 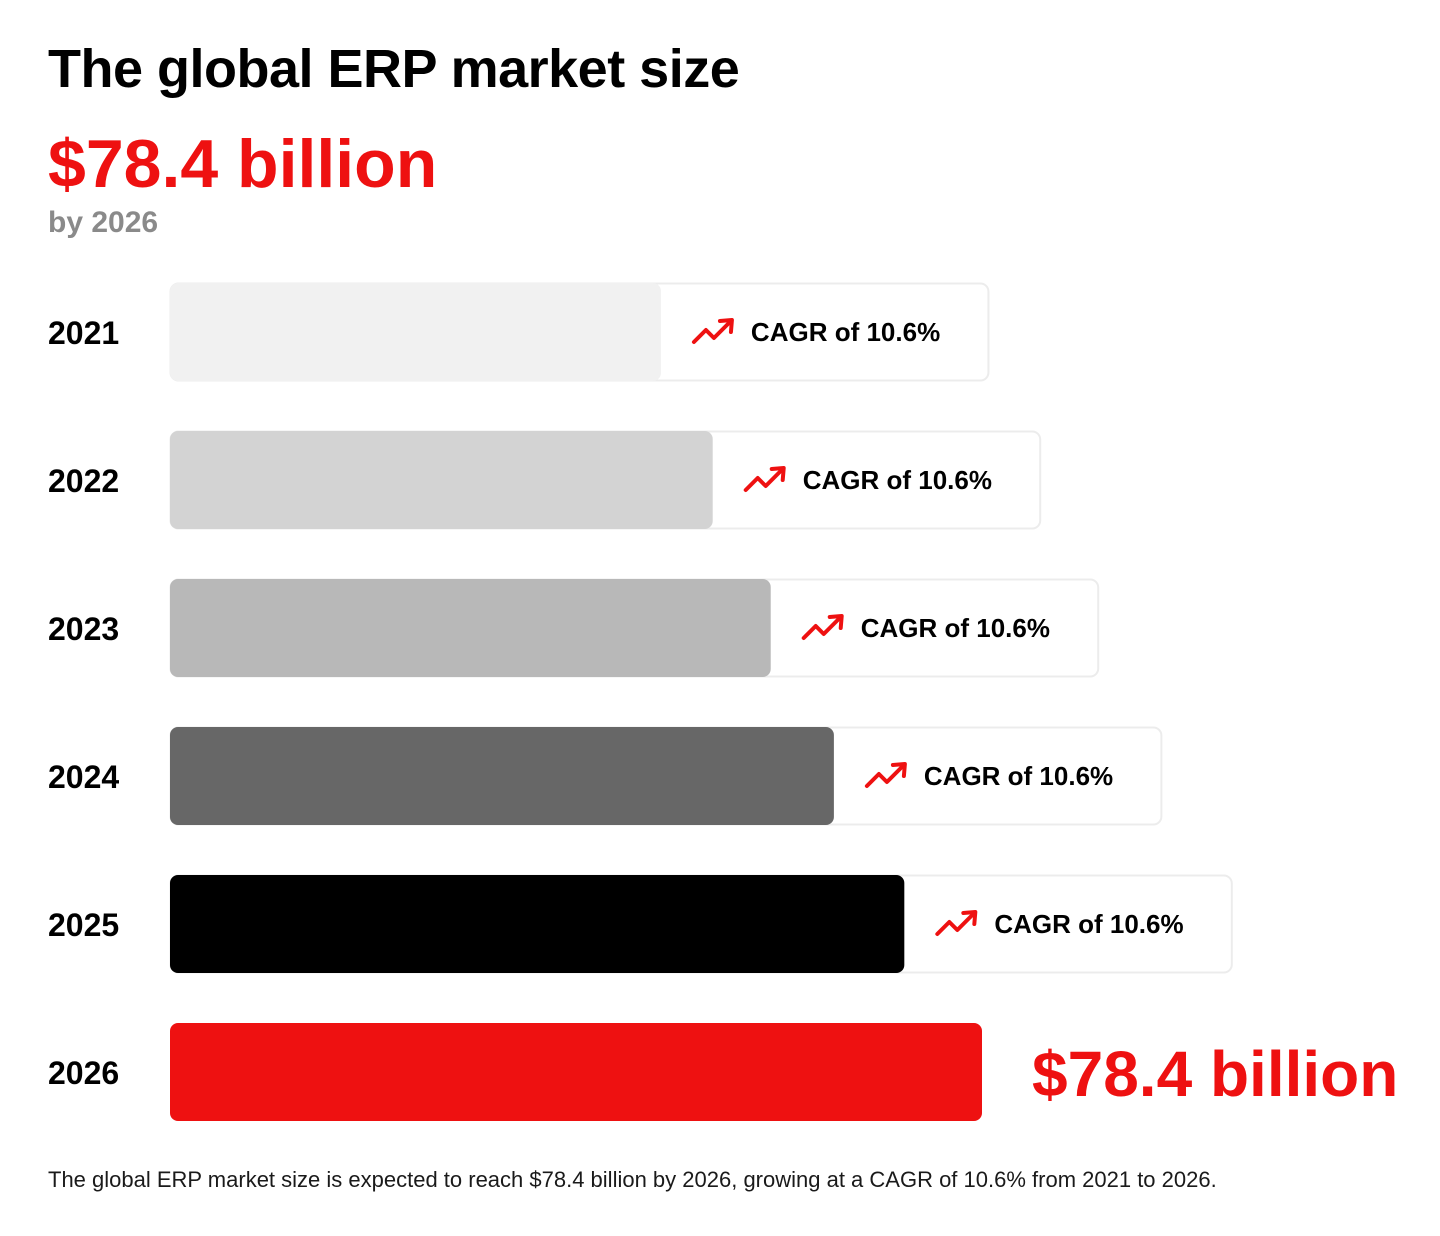 I want to click on bar-2023, so click(x=470, y=628).